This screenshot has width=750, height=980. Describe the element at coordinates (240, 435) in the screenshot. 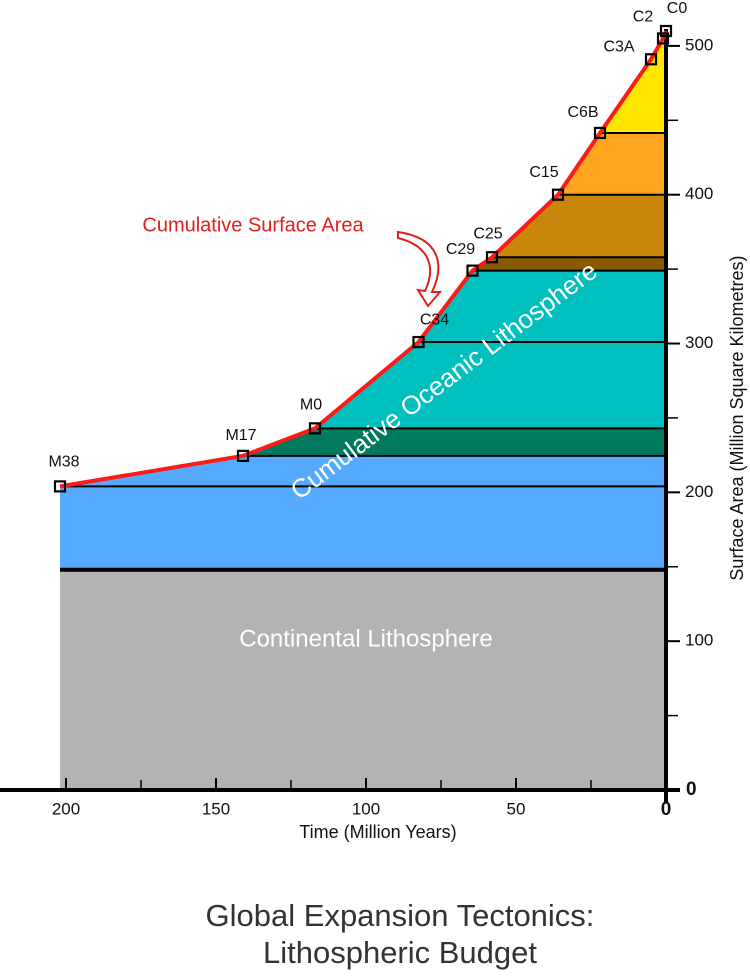

I see `point-label: M17` at that location.